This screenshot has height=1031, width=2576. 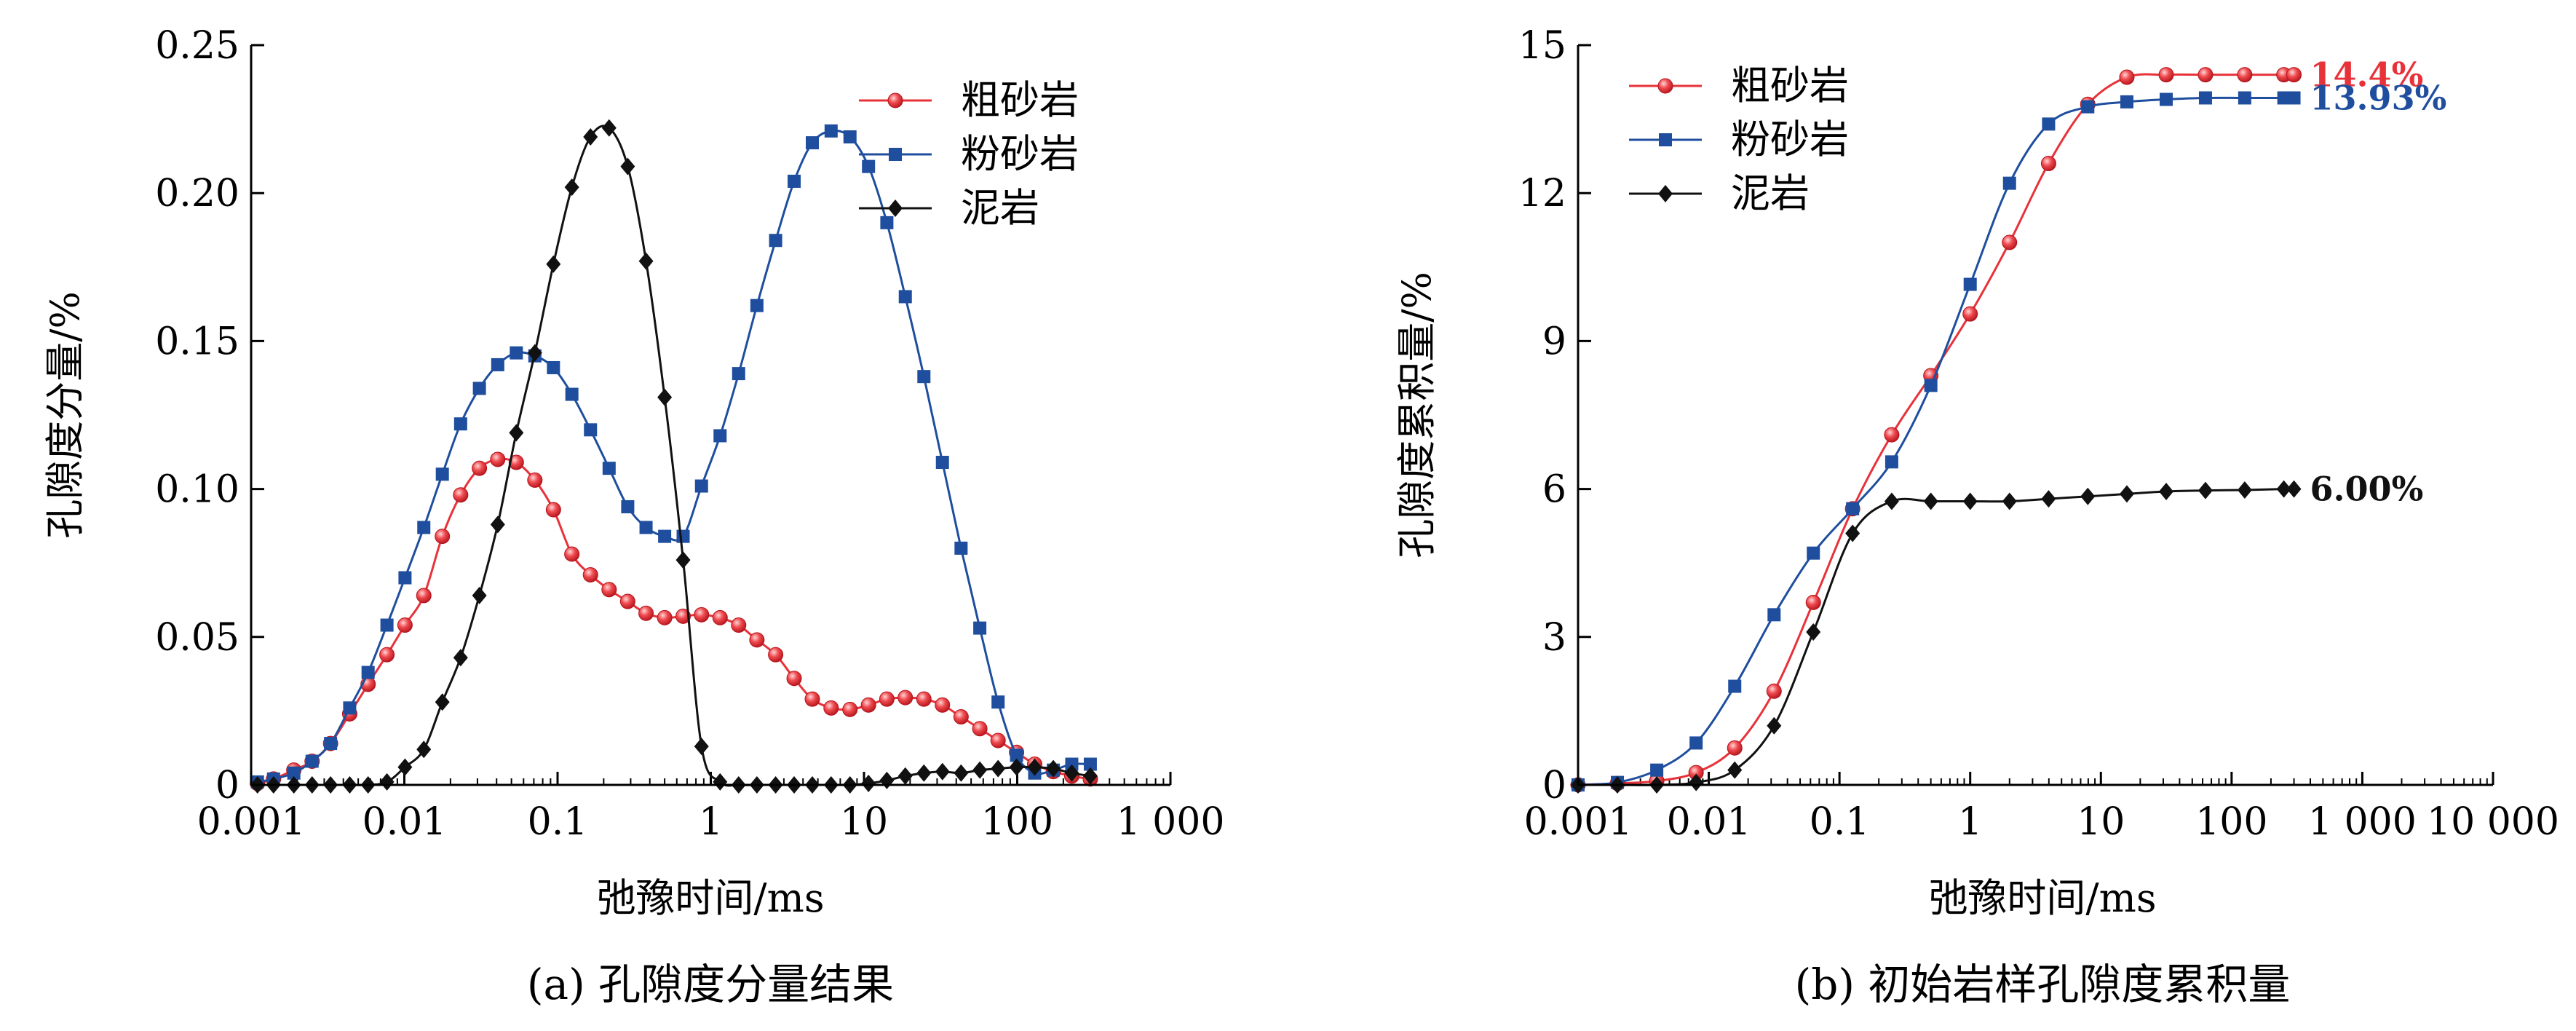 What do you see at coordinates (2367, 489) in the screenshot?
I see `end-value-label: 6.00%` at bounding box center [2367, 489].